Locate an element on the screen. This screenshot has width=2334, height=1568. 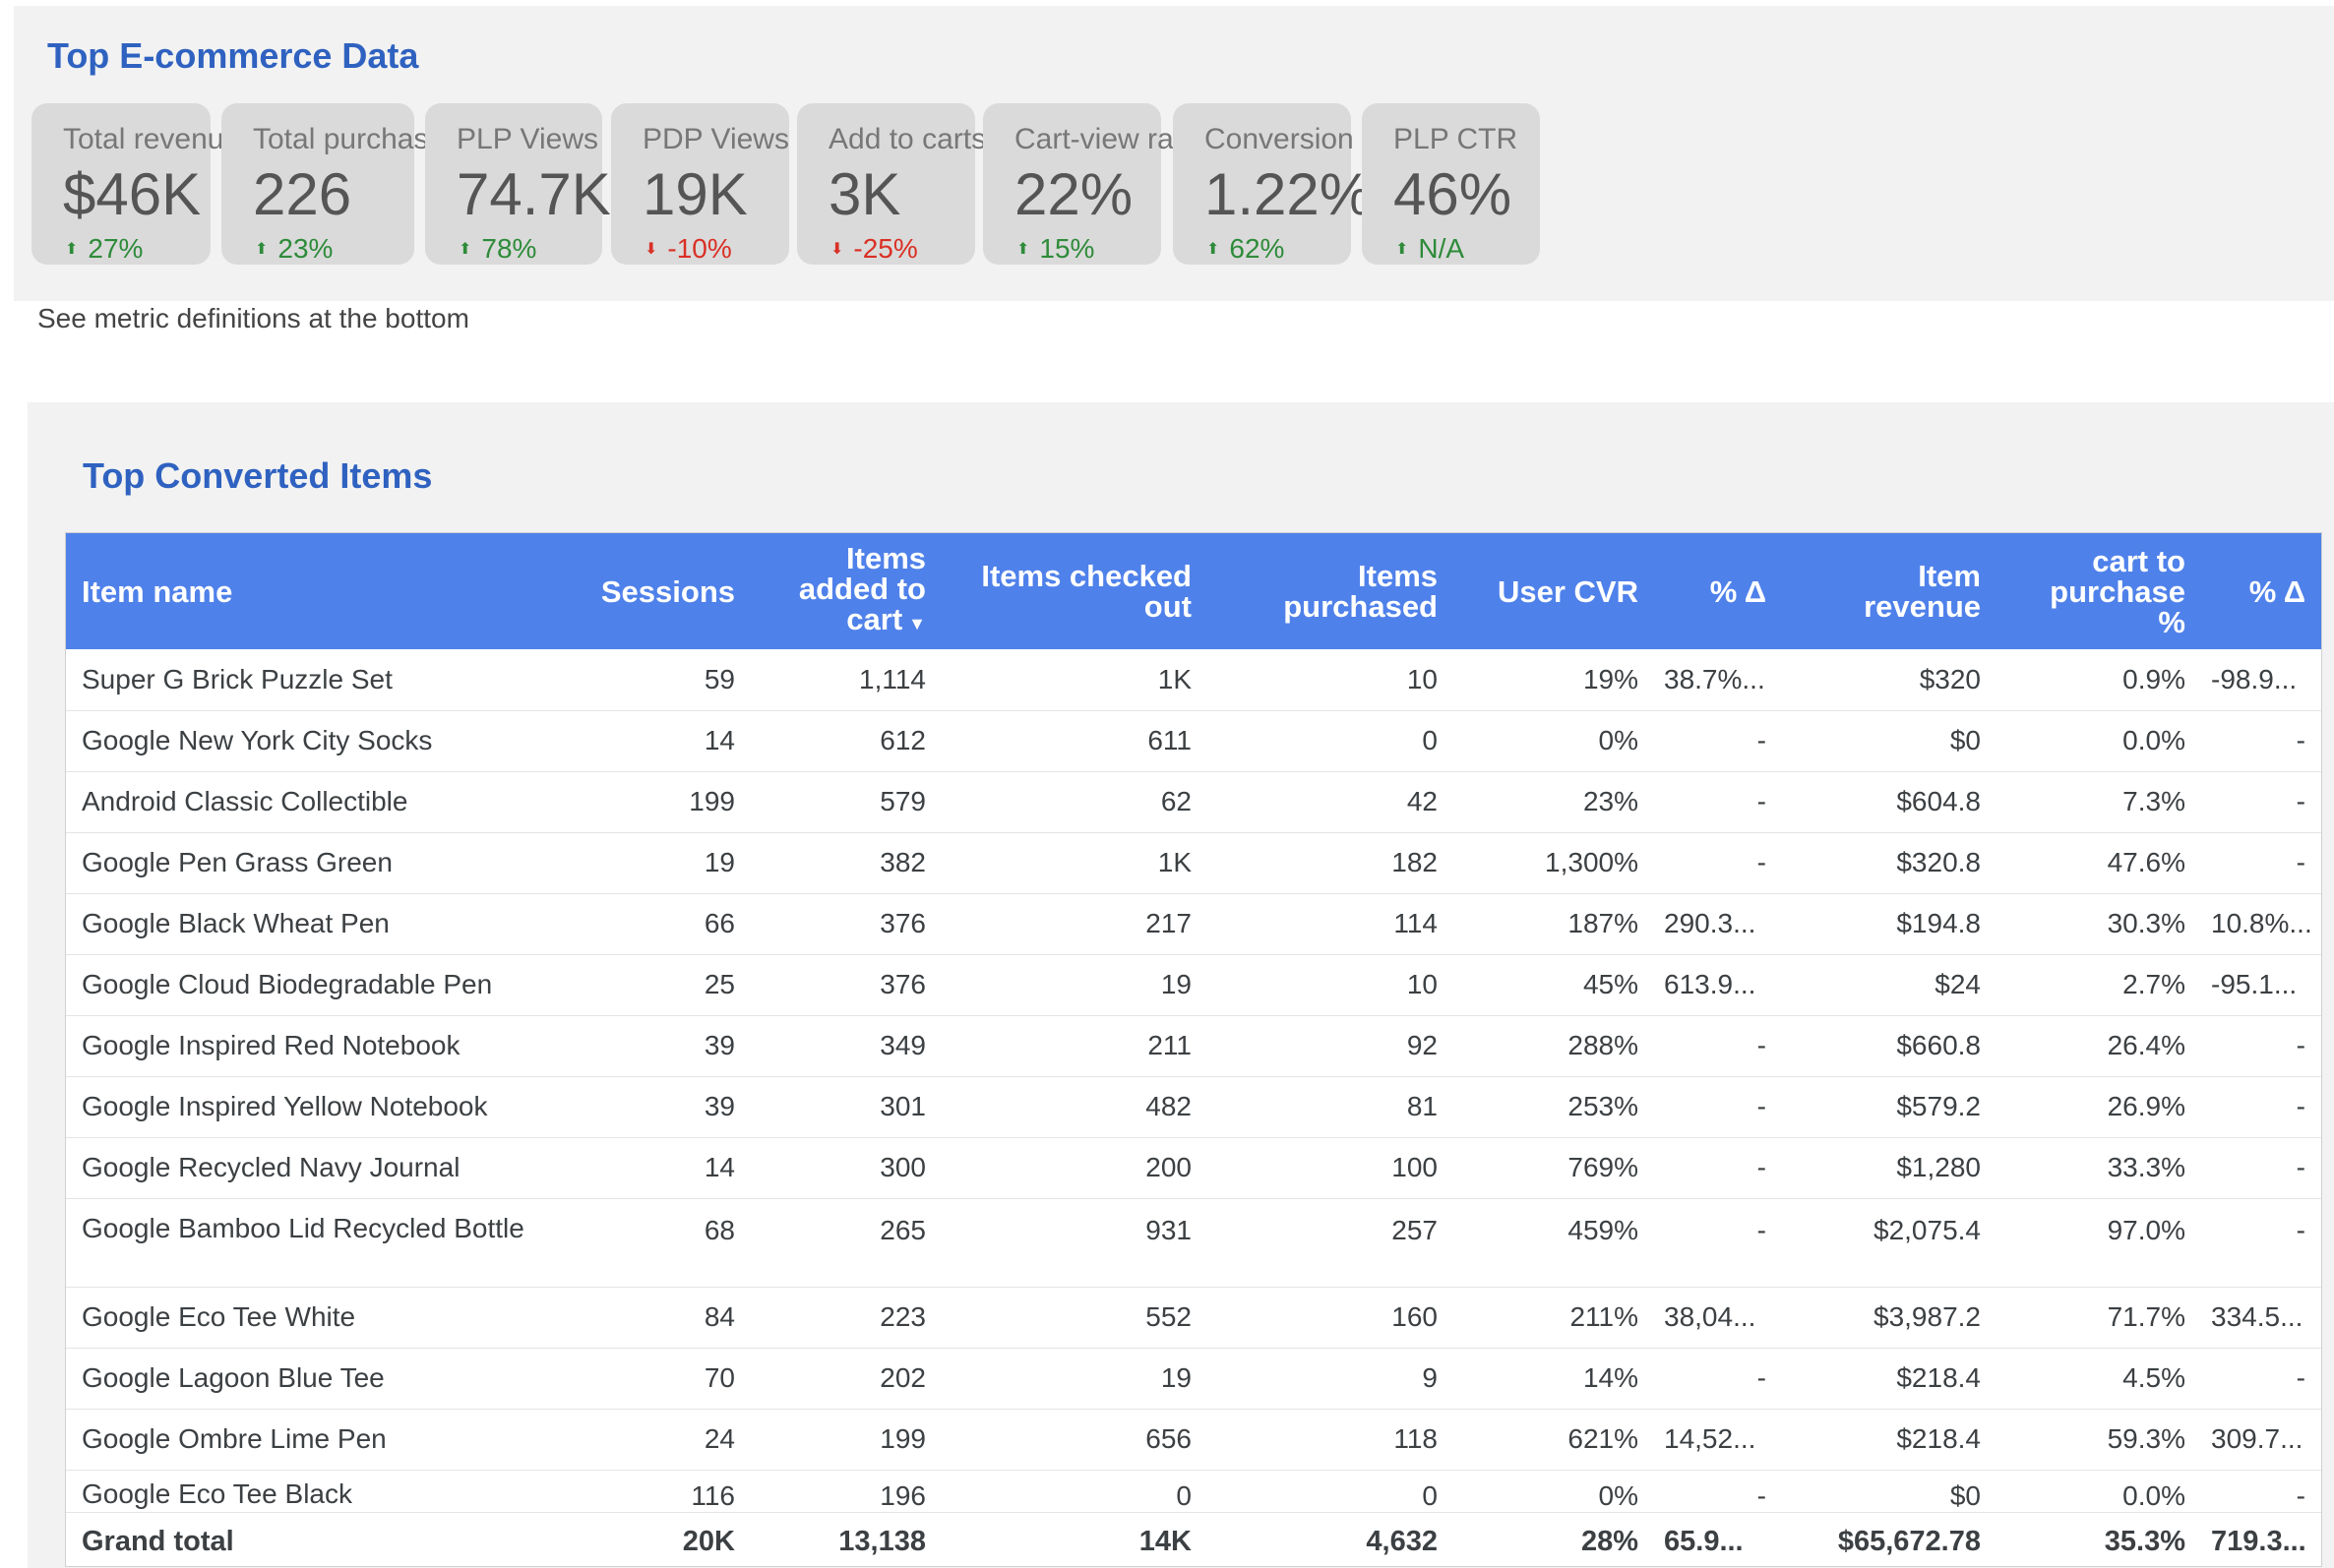
table-row: Google Eco Tee Black 116 196 0 0 0% - $0 0.0% - is located at coordinates (1193, 1491).